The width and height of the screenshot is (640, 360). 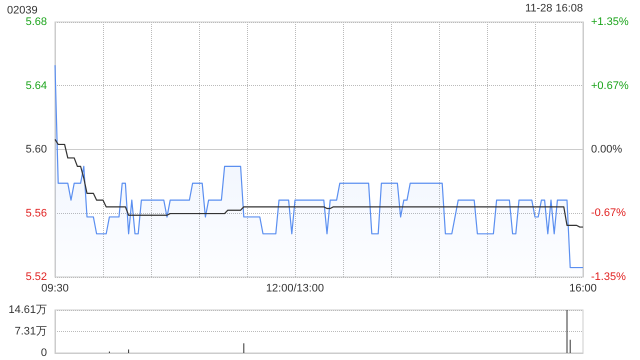 What do you see at coordinates (36, 22) in the screenshot?
I see `y-tick-label: 5.68` at bounding box center [36, 22].